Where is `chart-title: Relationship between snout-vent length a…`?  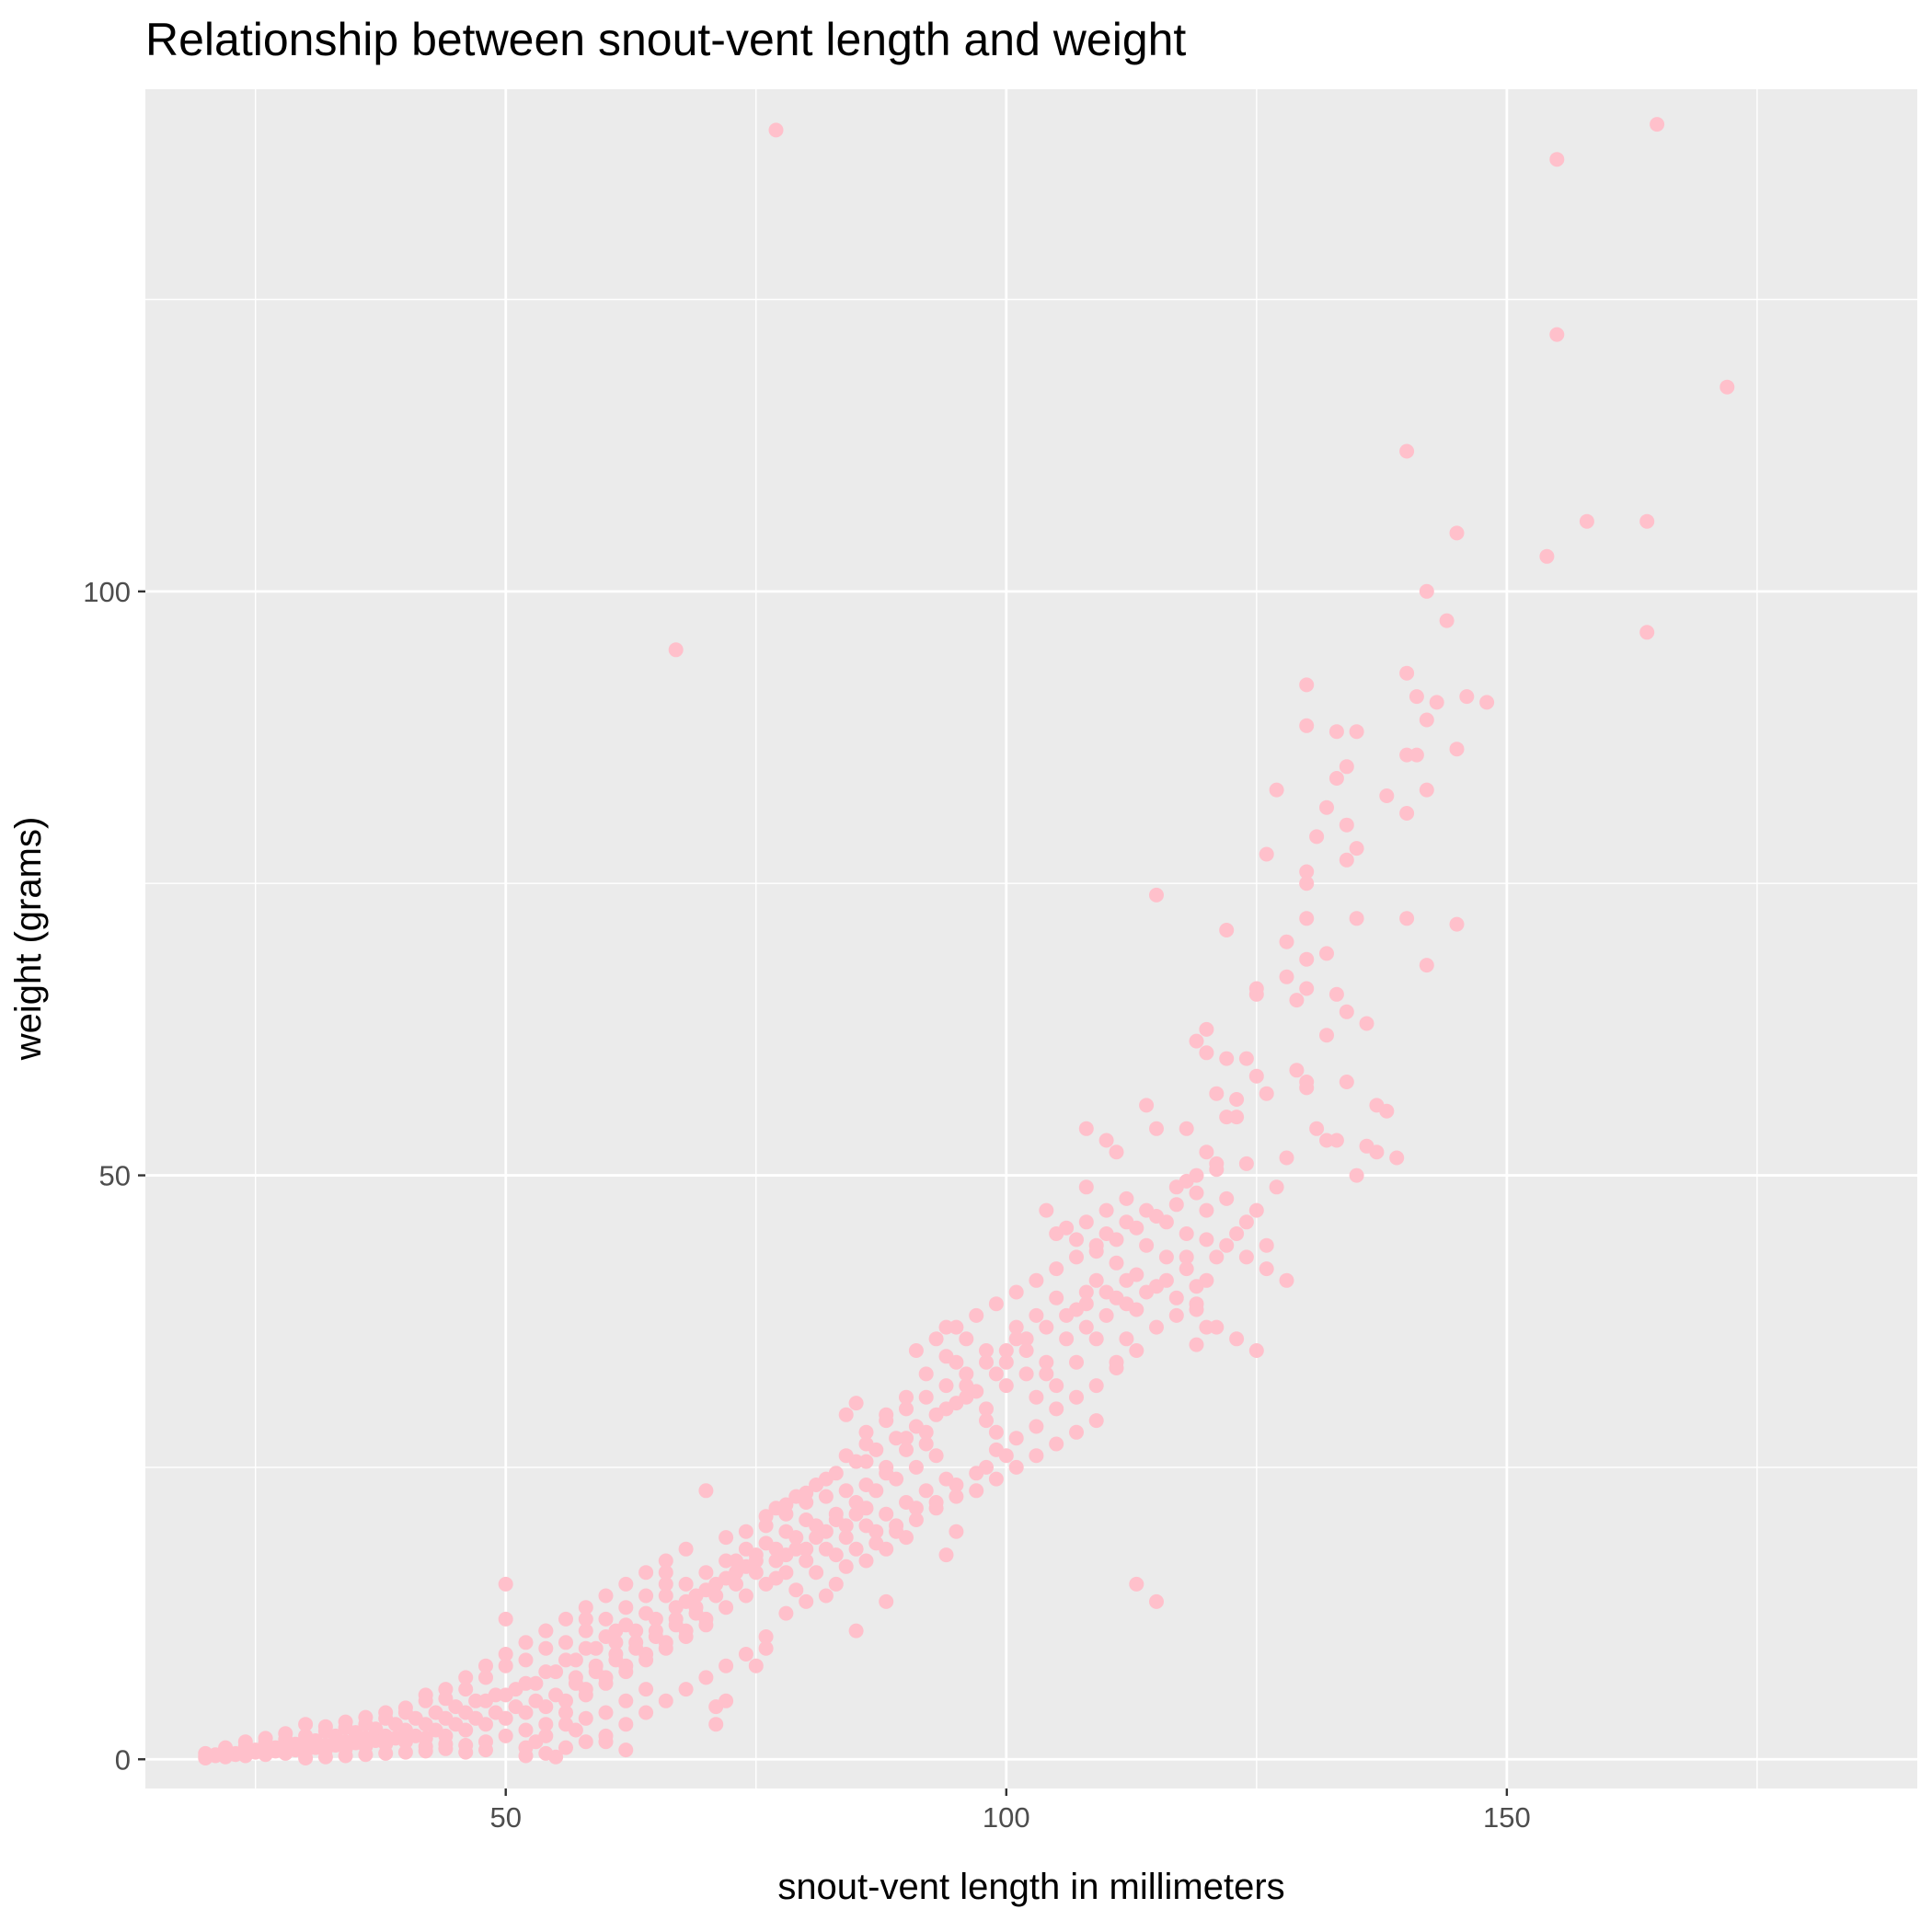
chart-title: Relationship between snout-vent length a… is located at coordinates (665, 39).